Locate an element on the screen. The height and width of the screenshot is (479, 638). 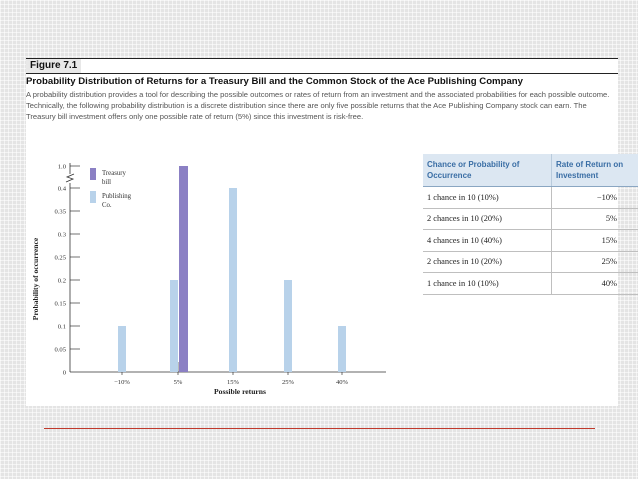
x-tick-label: 5% is located at coordinates (178, 382).